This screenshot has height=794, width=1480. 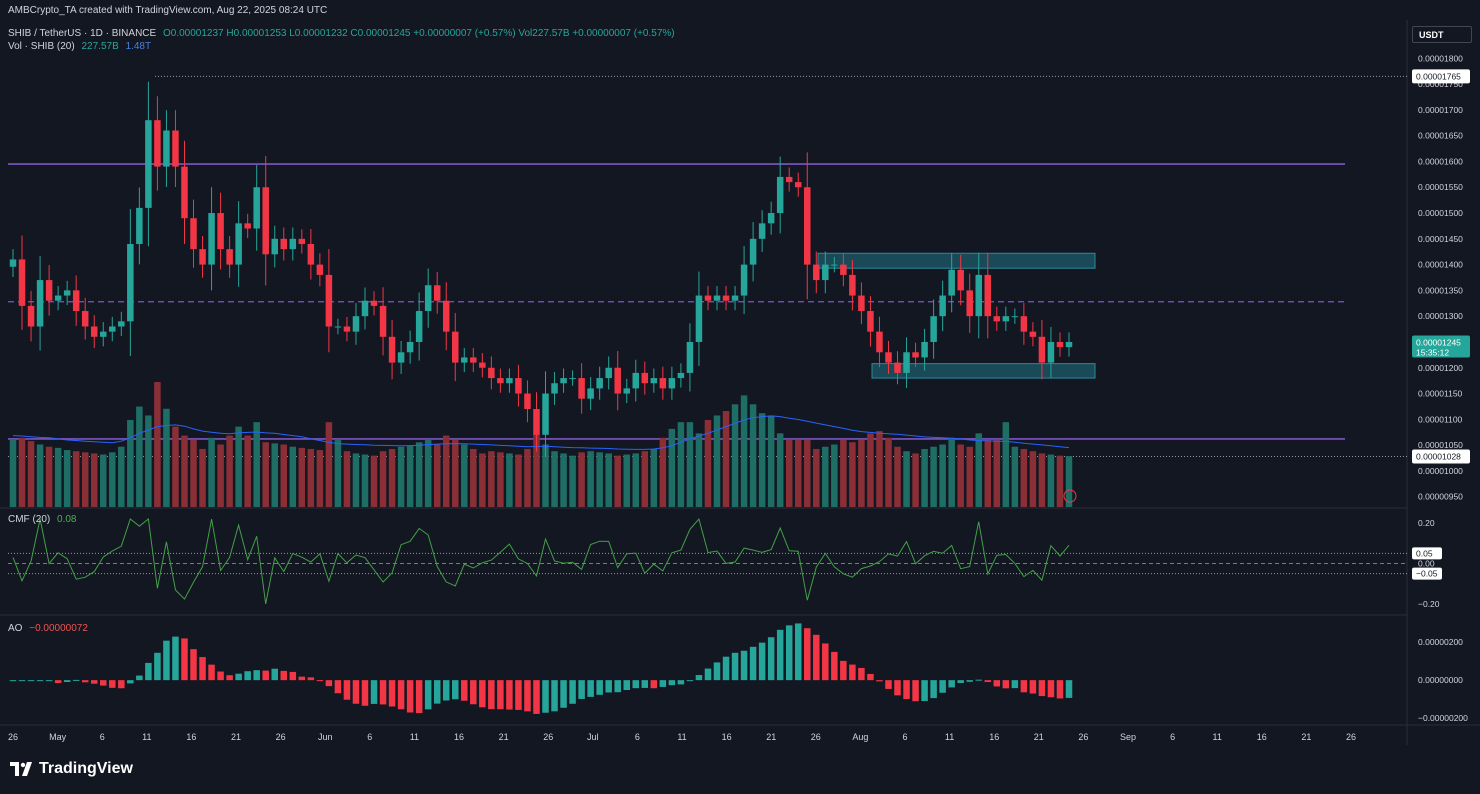 I want to click on cmf-legend: CMF (20) 0.08, so click(x=42, y=519).